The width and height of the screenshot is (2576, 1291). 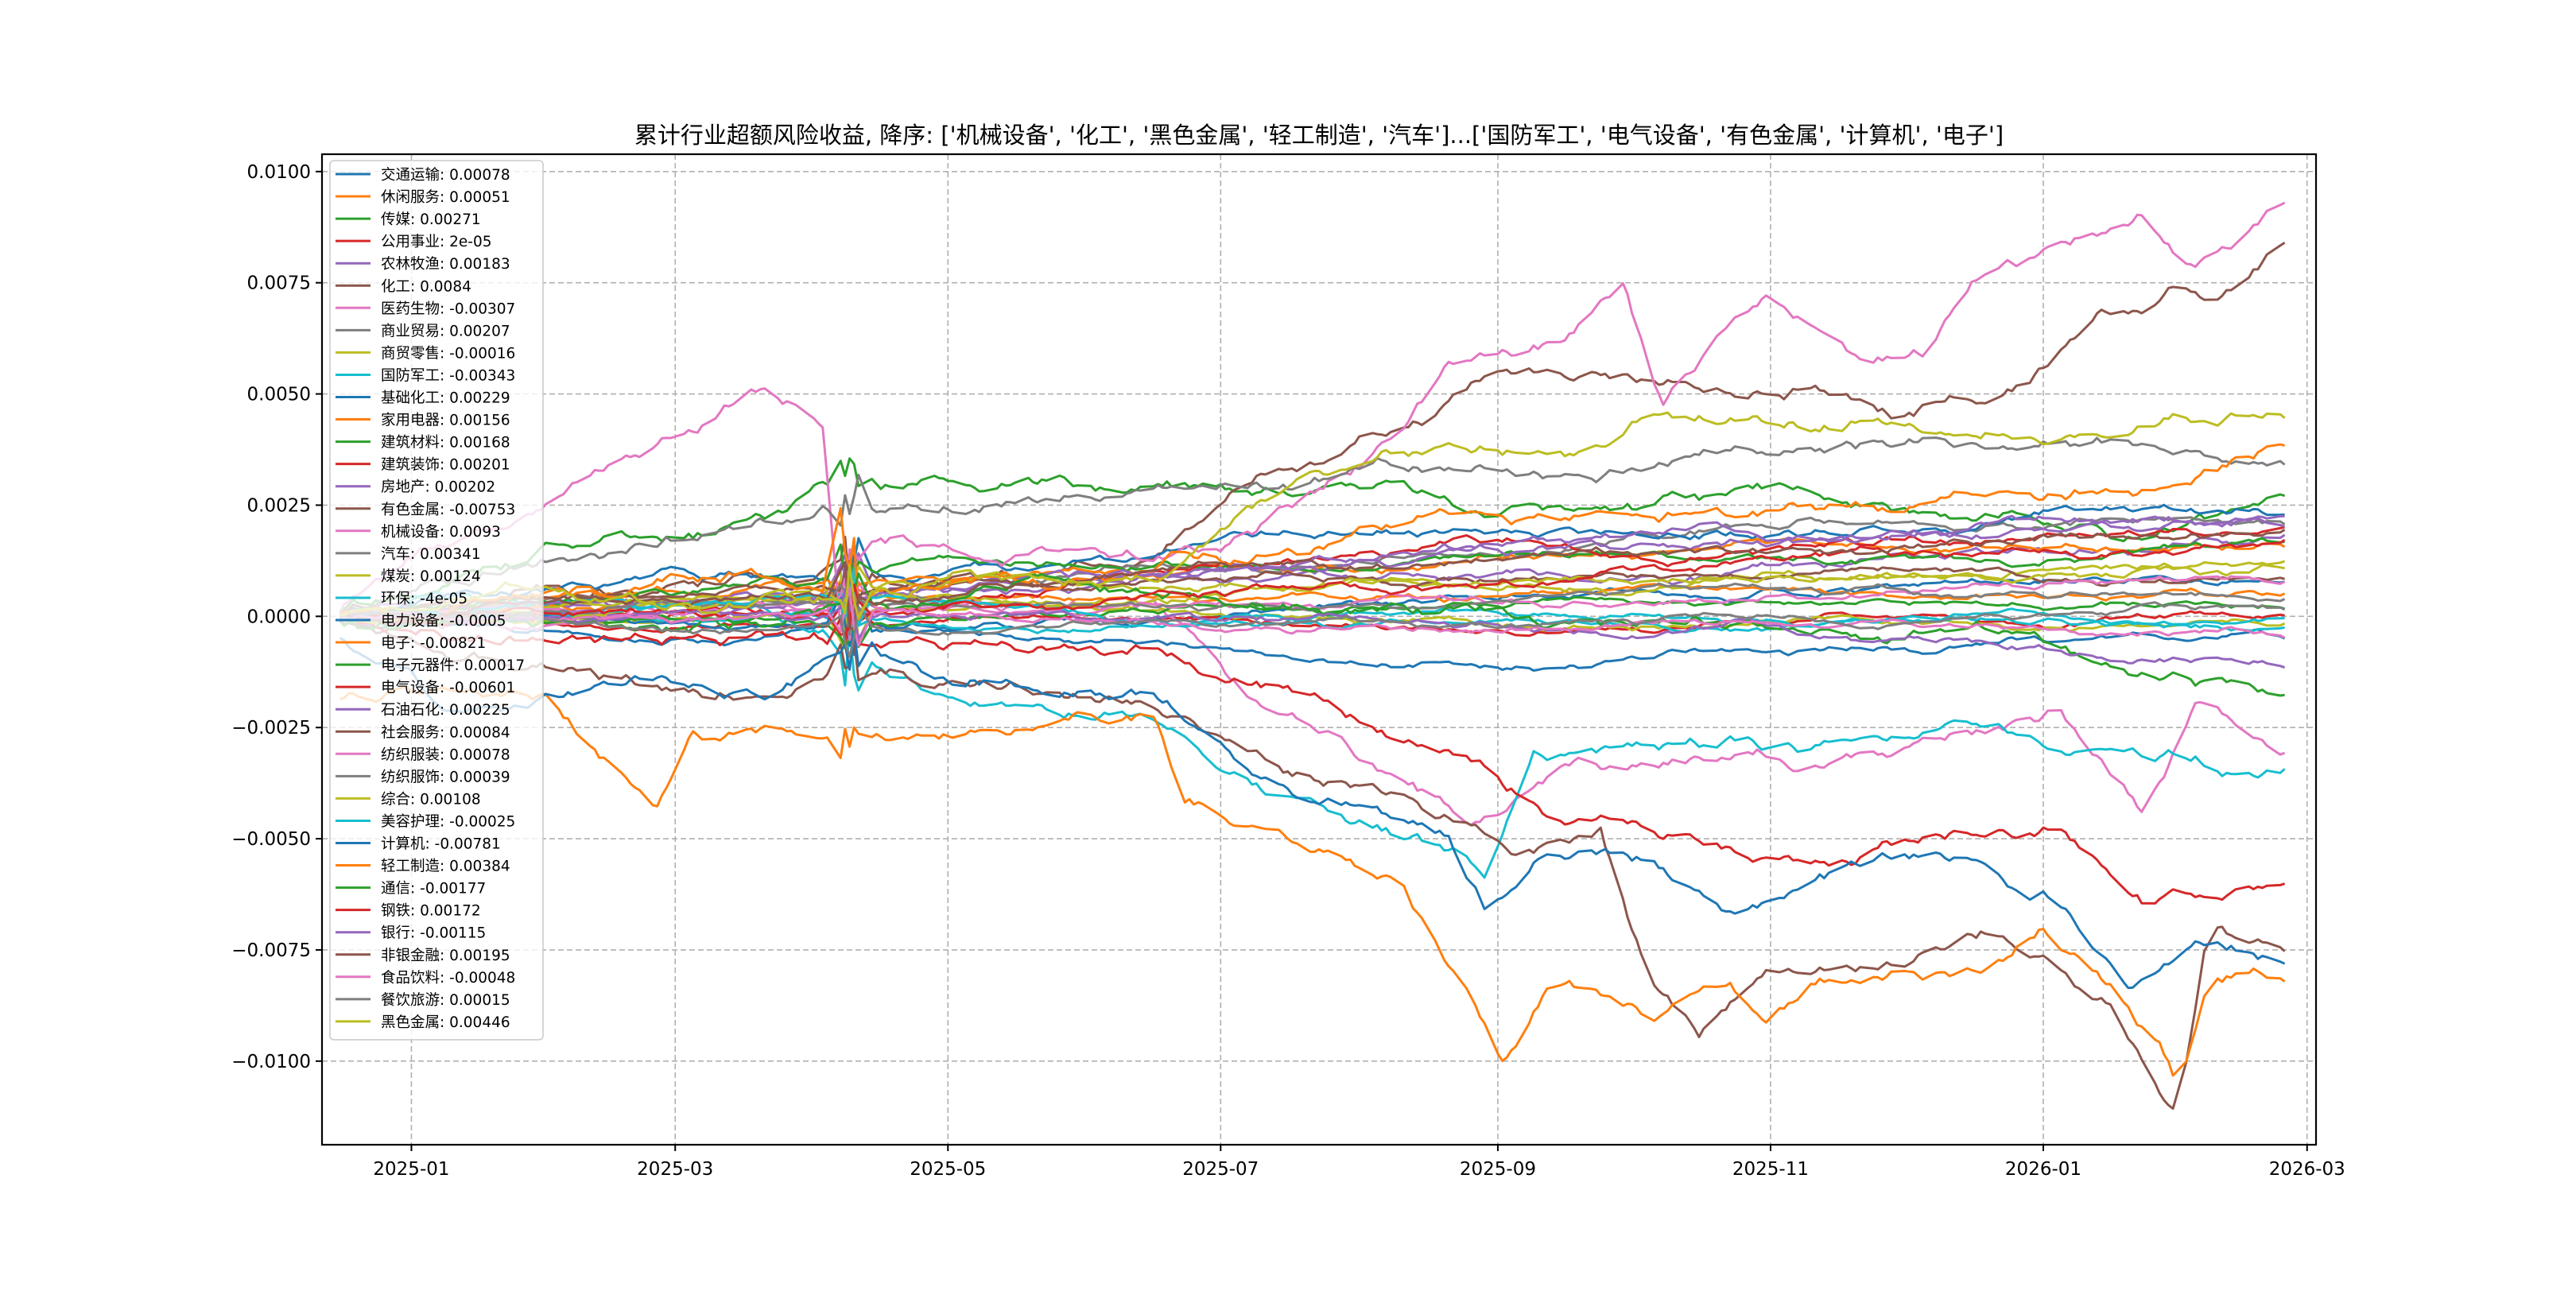 I want to click on legend-item: 医药生物: -0.00307, so click(x=425, y=308).